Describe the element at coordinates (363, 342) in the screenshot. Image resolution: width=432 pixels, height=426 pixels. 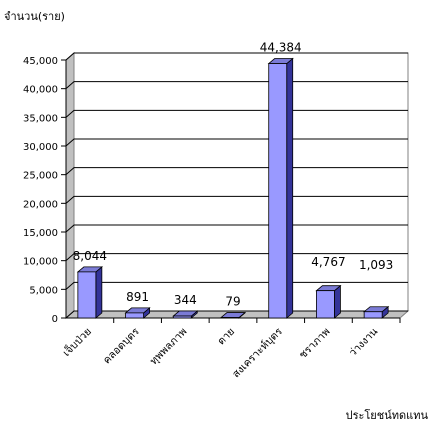
I see `category-label: ว่างงาน` at that location.